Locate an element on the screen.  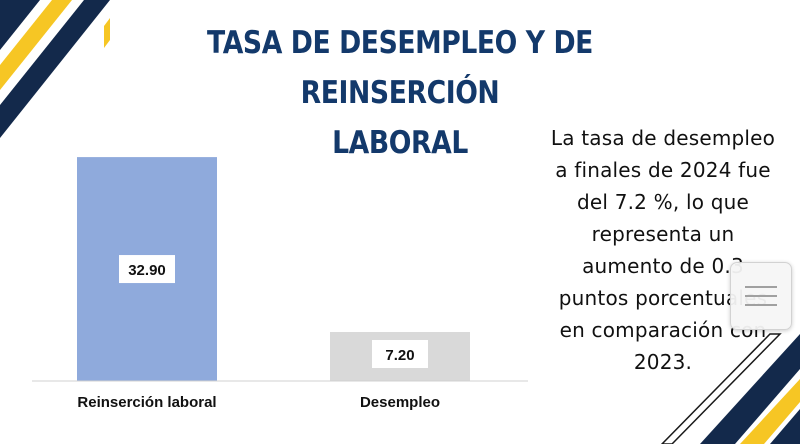
category-label: Reinserción laboral is located at coordinates (146, 402).